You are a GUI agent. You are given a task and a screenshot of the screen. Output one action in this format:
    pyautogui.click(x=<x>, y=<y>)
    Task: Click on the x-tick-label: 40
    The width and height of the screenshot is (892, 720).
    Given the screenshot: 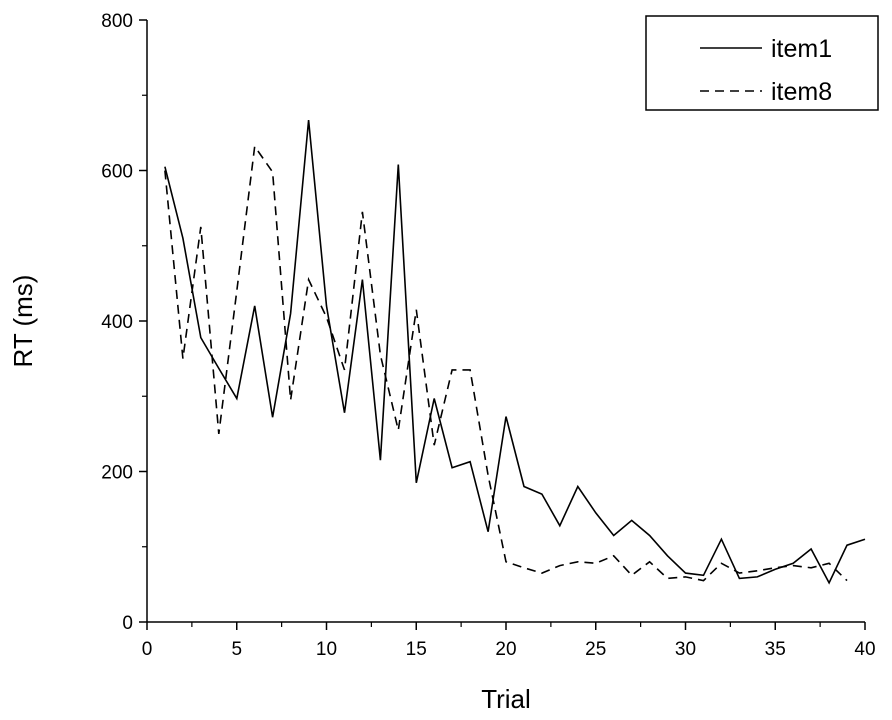 What is the action you would take?
    pyautogui.click(x=864, y=649)
    